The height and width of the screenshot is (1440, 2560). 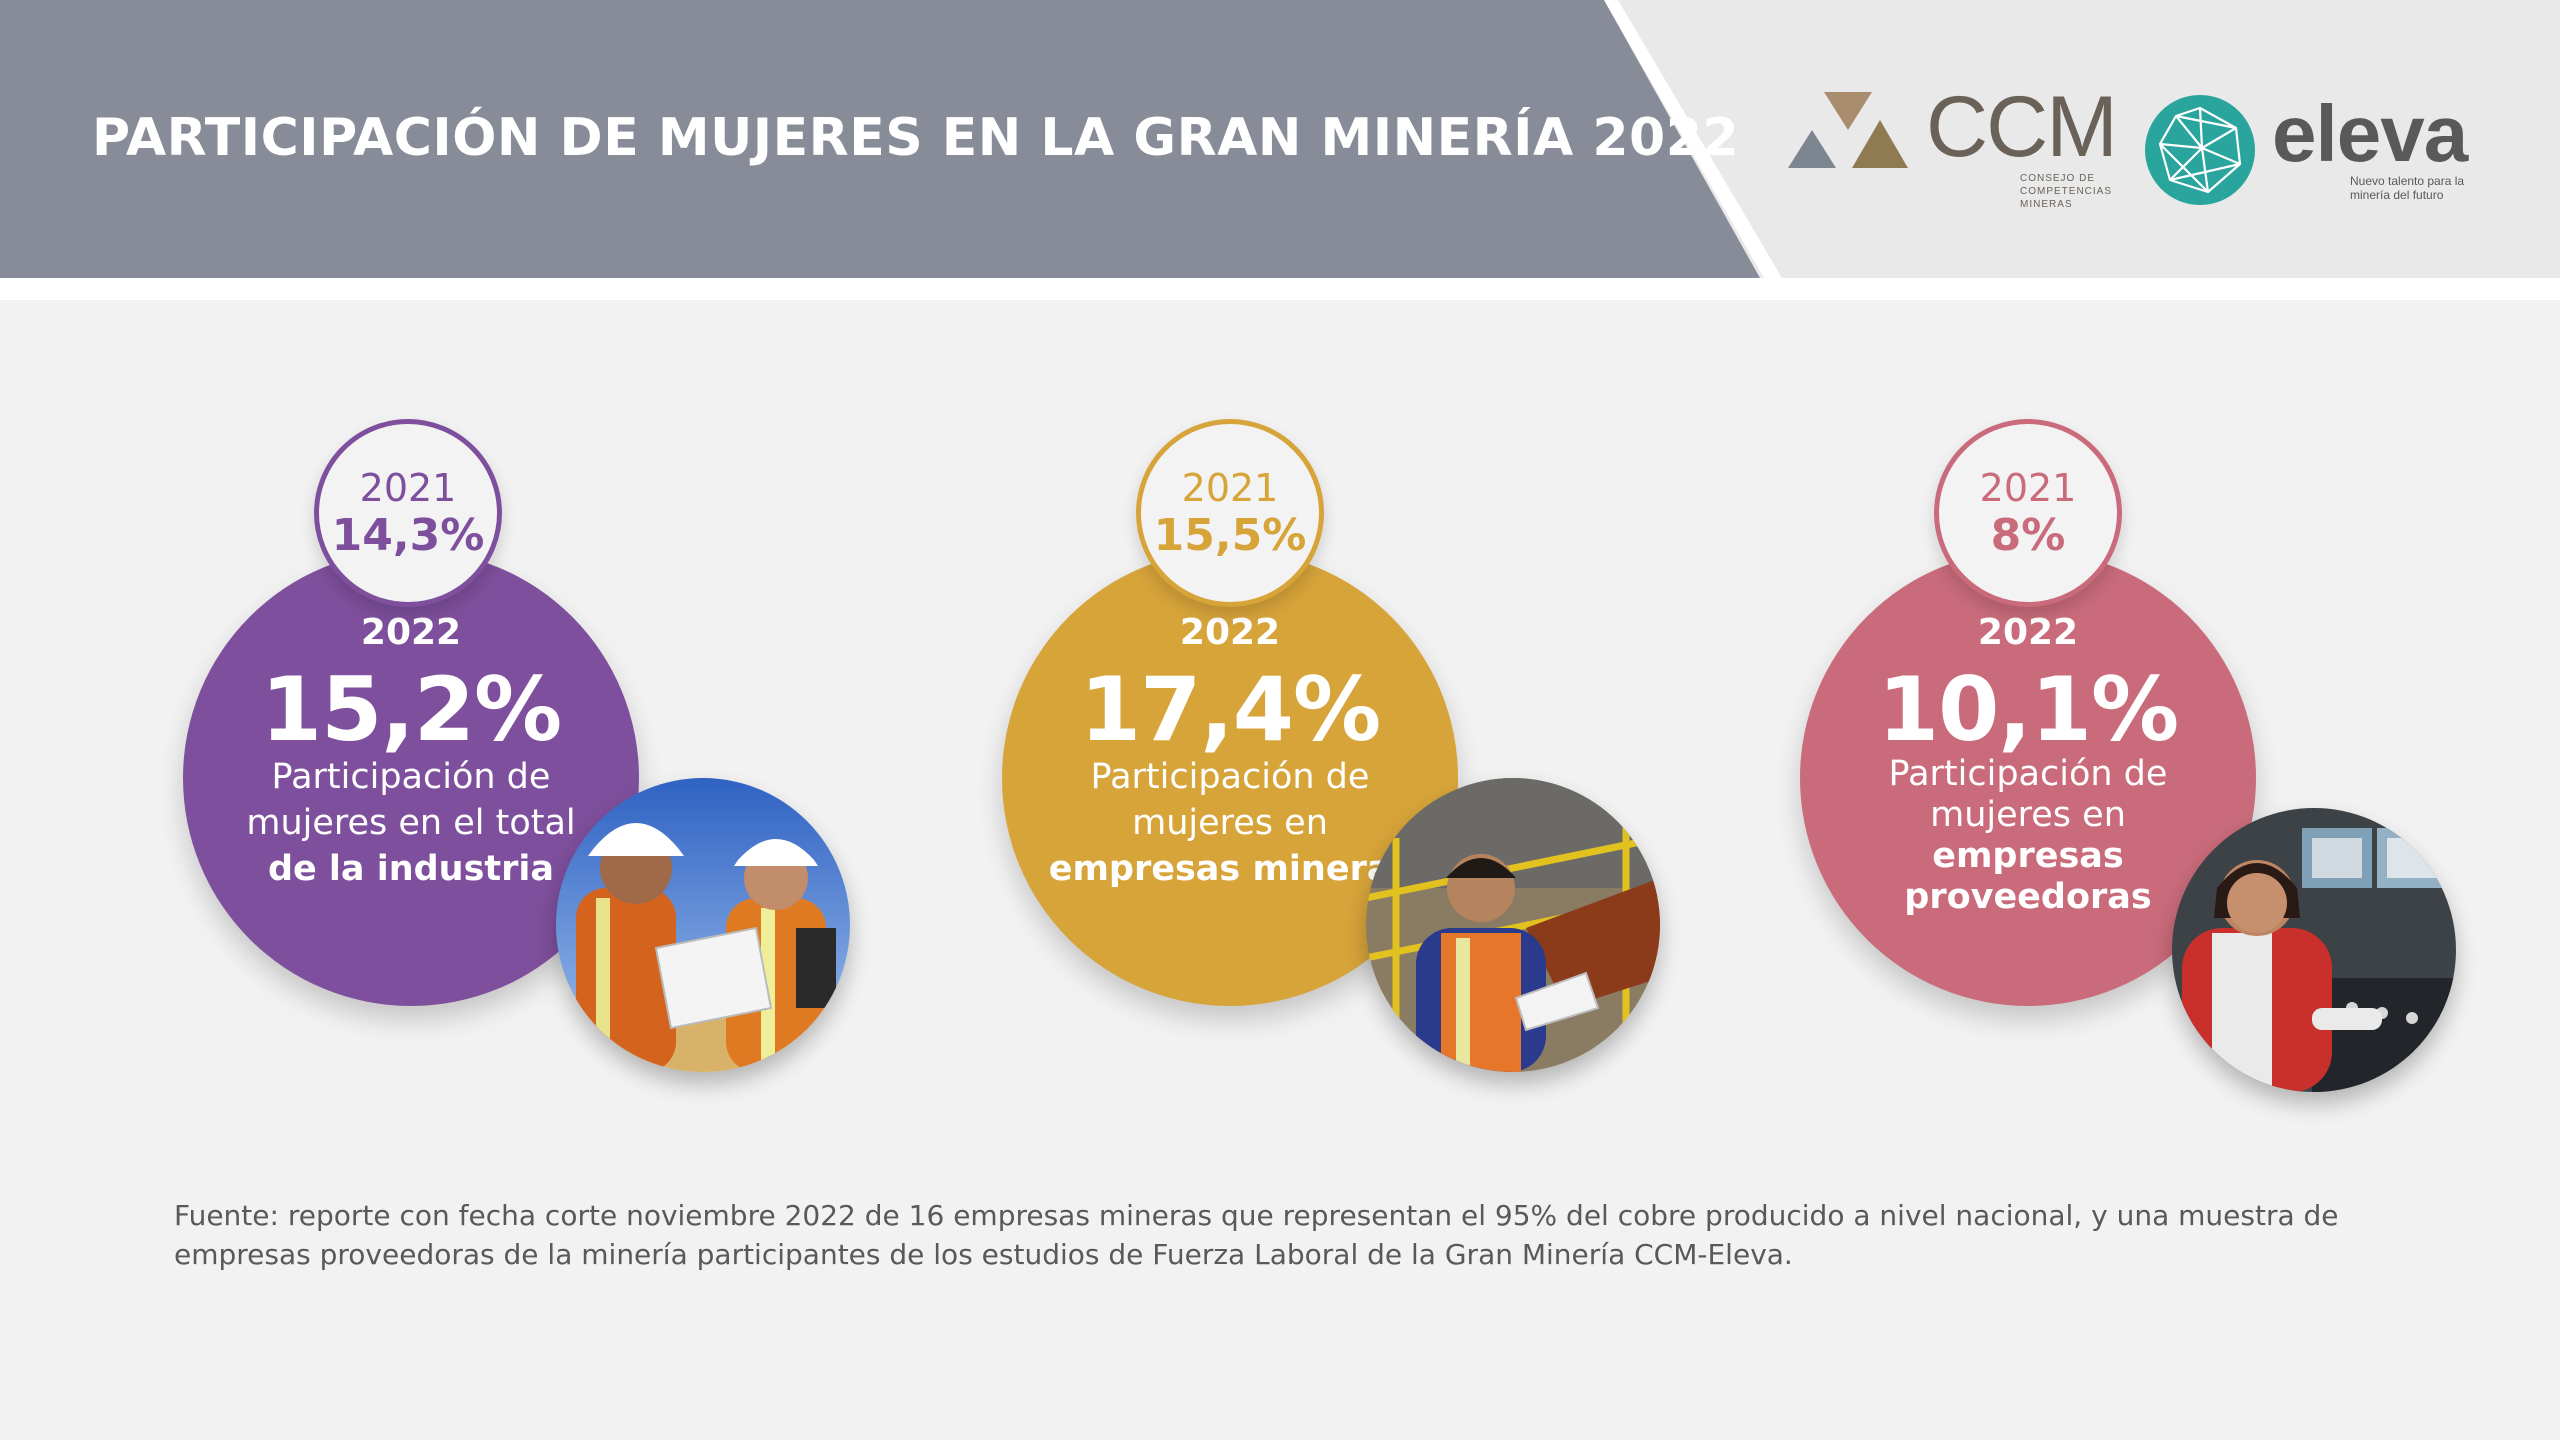 I want to click on ccm-logo: CCM CONSEJO DE COMPETENCIAS MINERAS, so click(x=1953, y=149).